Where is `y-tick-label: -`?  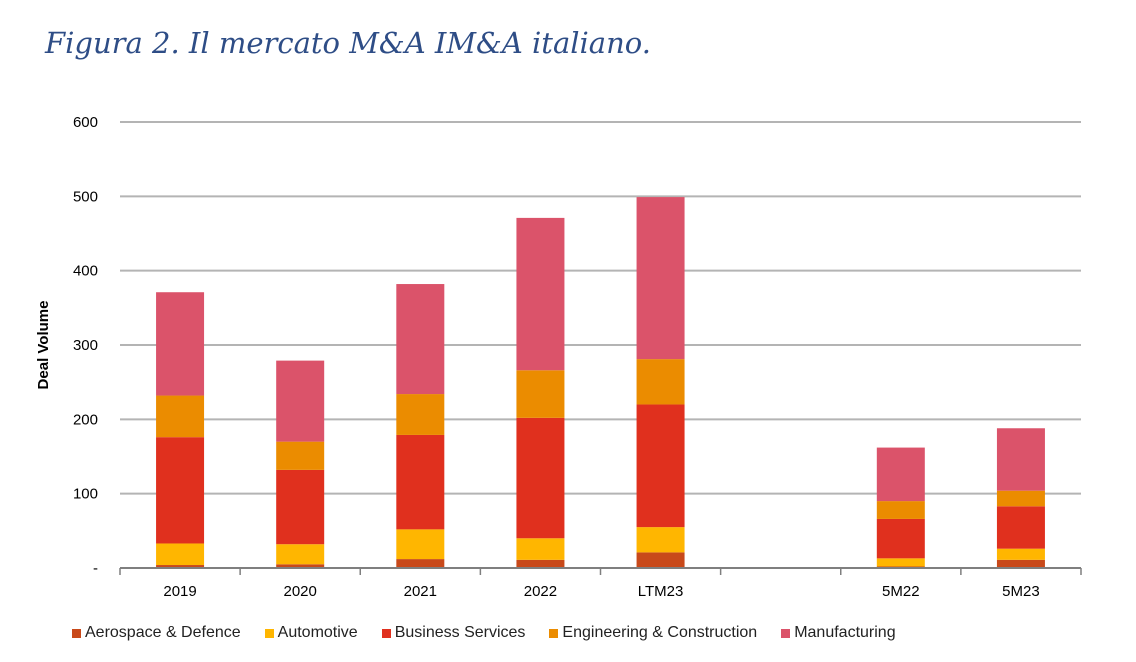 y-tick-label: - is located at coordinates (95, 568).